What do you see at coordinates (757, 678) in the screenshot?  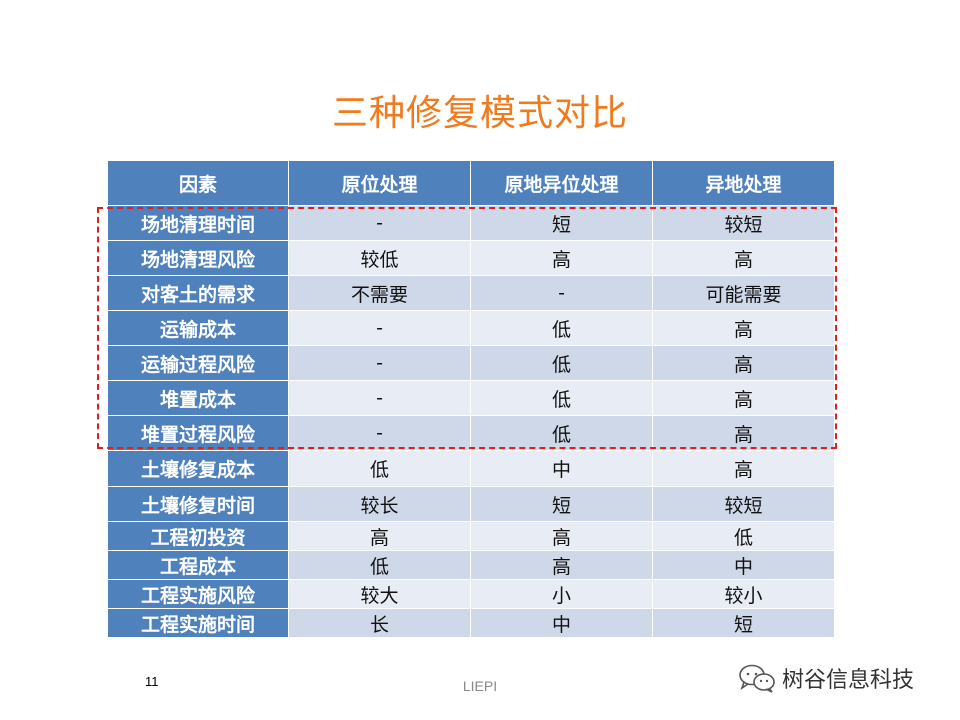 I see `wechat-icon` at bounding box center [757, 678].